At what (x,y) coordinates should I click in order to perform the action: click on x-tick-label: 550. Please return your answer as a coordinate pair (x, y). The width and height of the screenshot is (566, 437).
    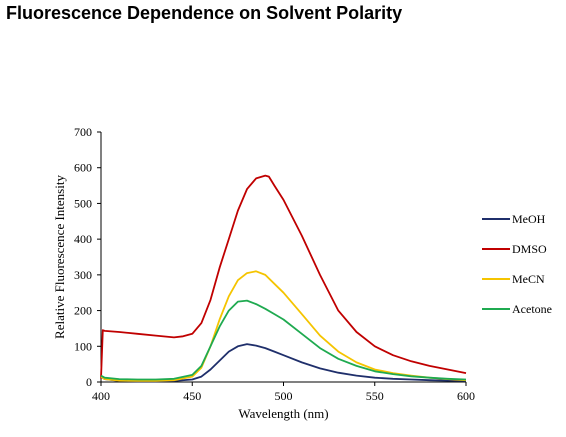
    Looking at the image, I should click on (375, 396).